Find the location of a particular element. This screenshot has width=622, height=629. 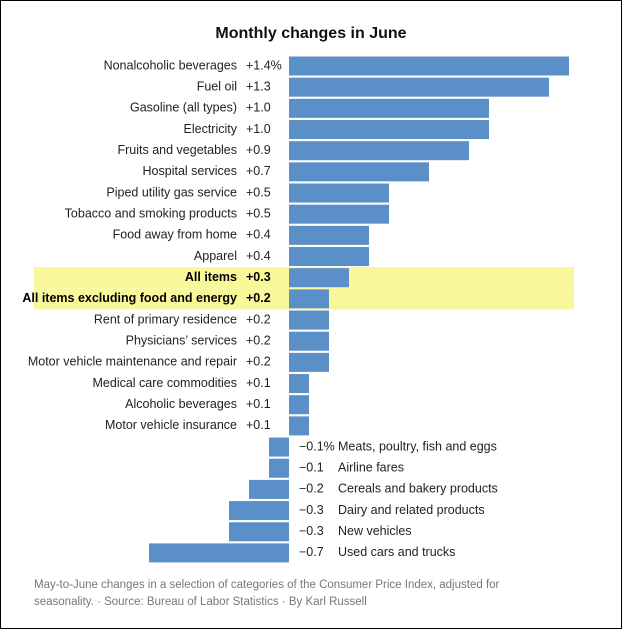

category-label: Fuel oil is located at coordinates (217, 86).